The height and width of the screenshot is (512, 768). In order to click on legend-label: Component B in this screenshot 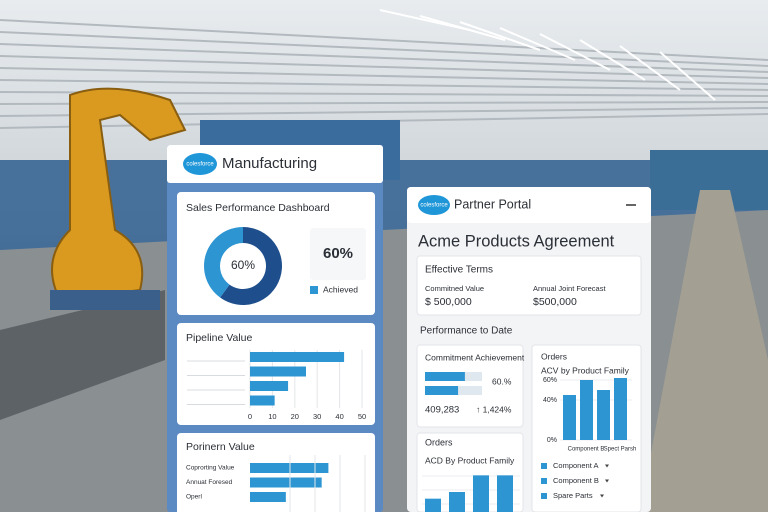, I will do `click(576, 480)`.